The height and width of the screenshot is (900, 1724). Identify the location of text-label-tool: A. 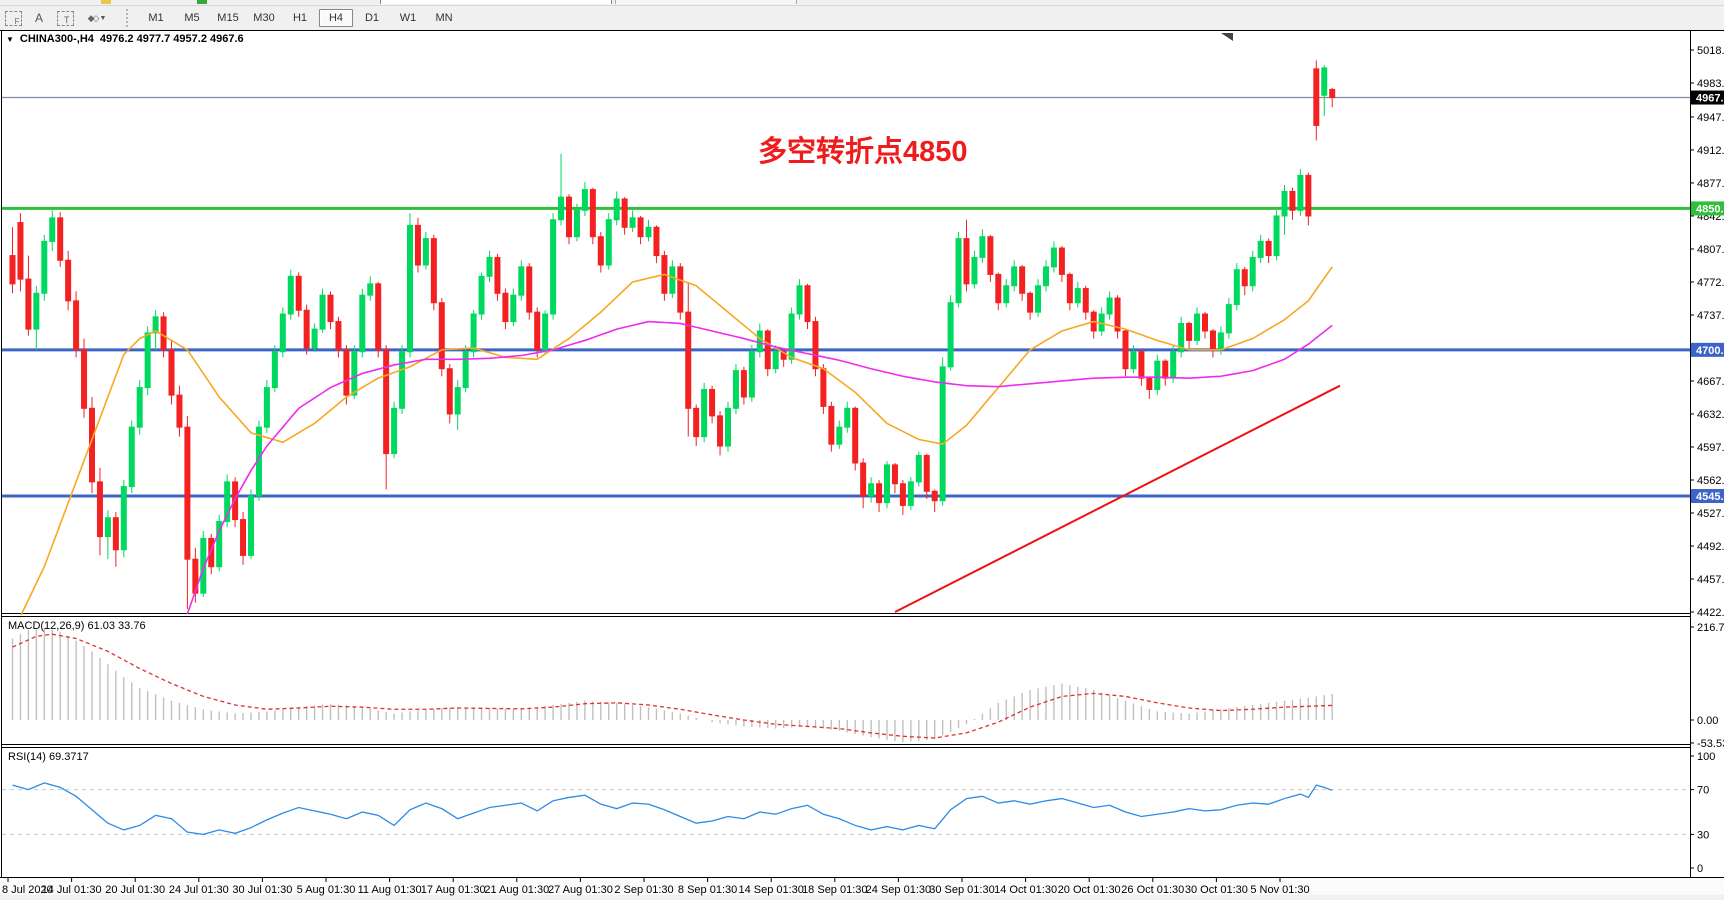
(39, 18).